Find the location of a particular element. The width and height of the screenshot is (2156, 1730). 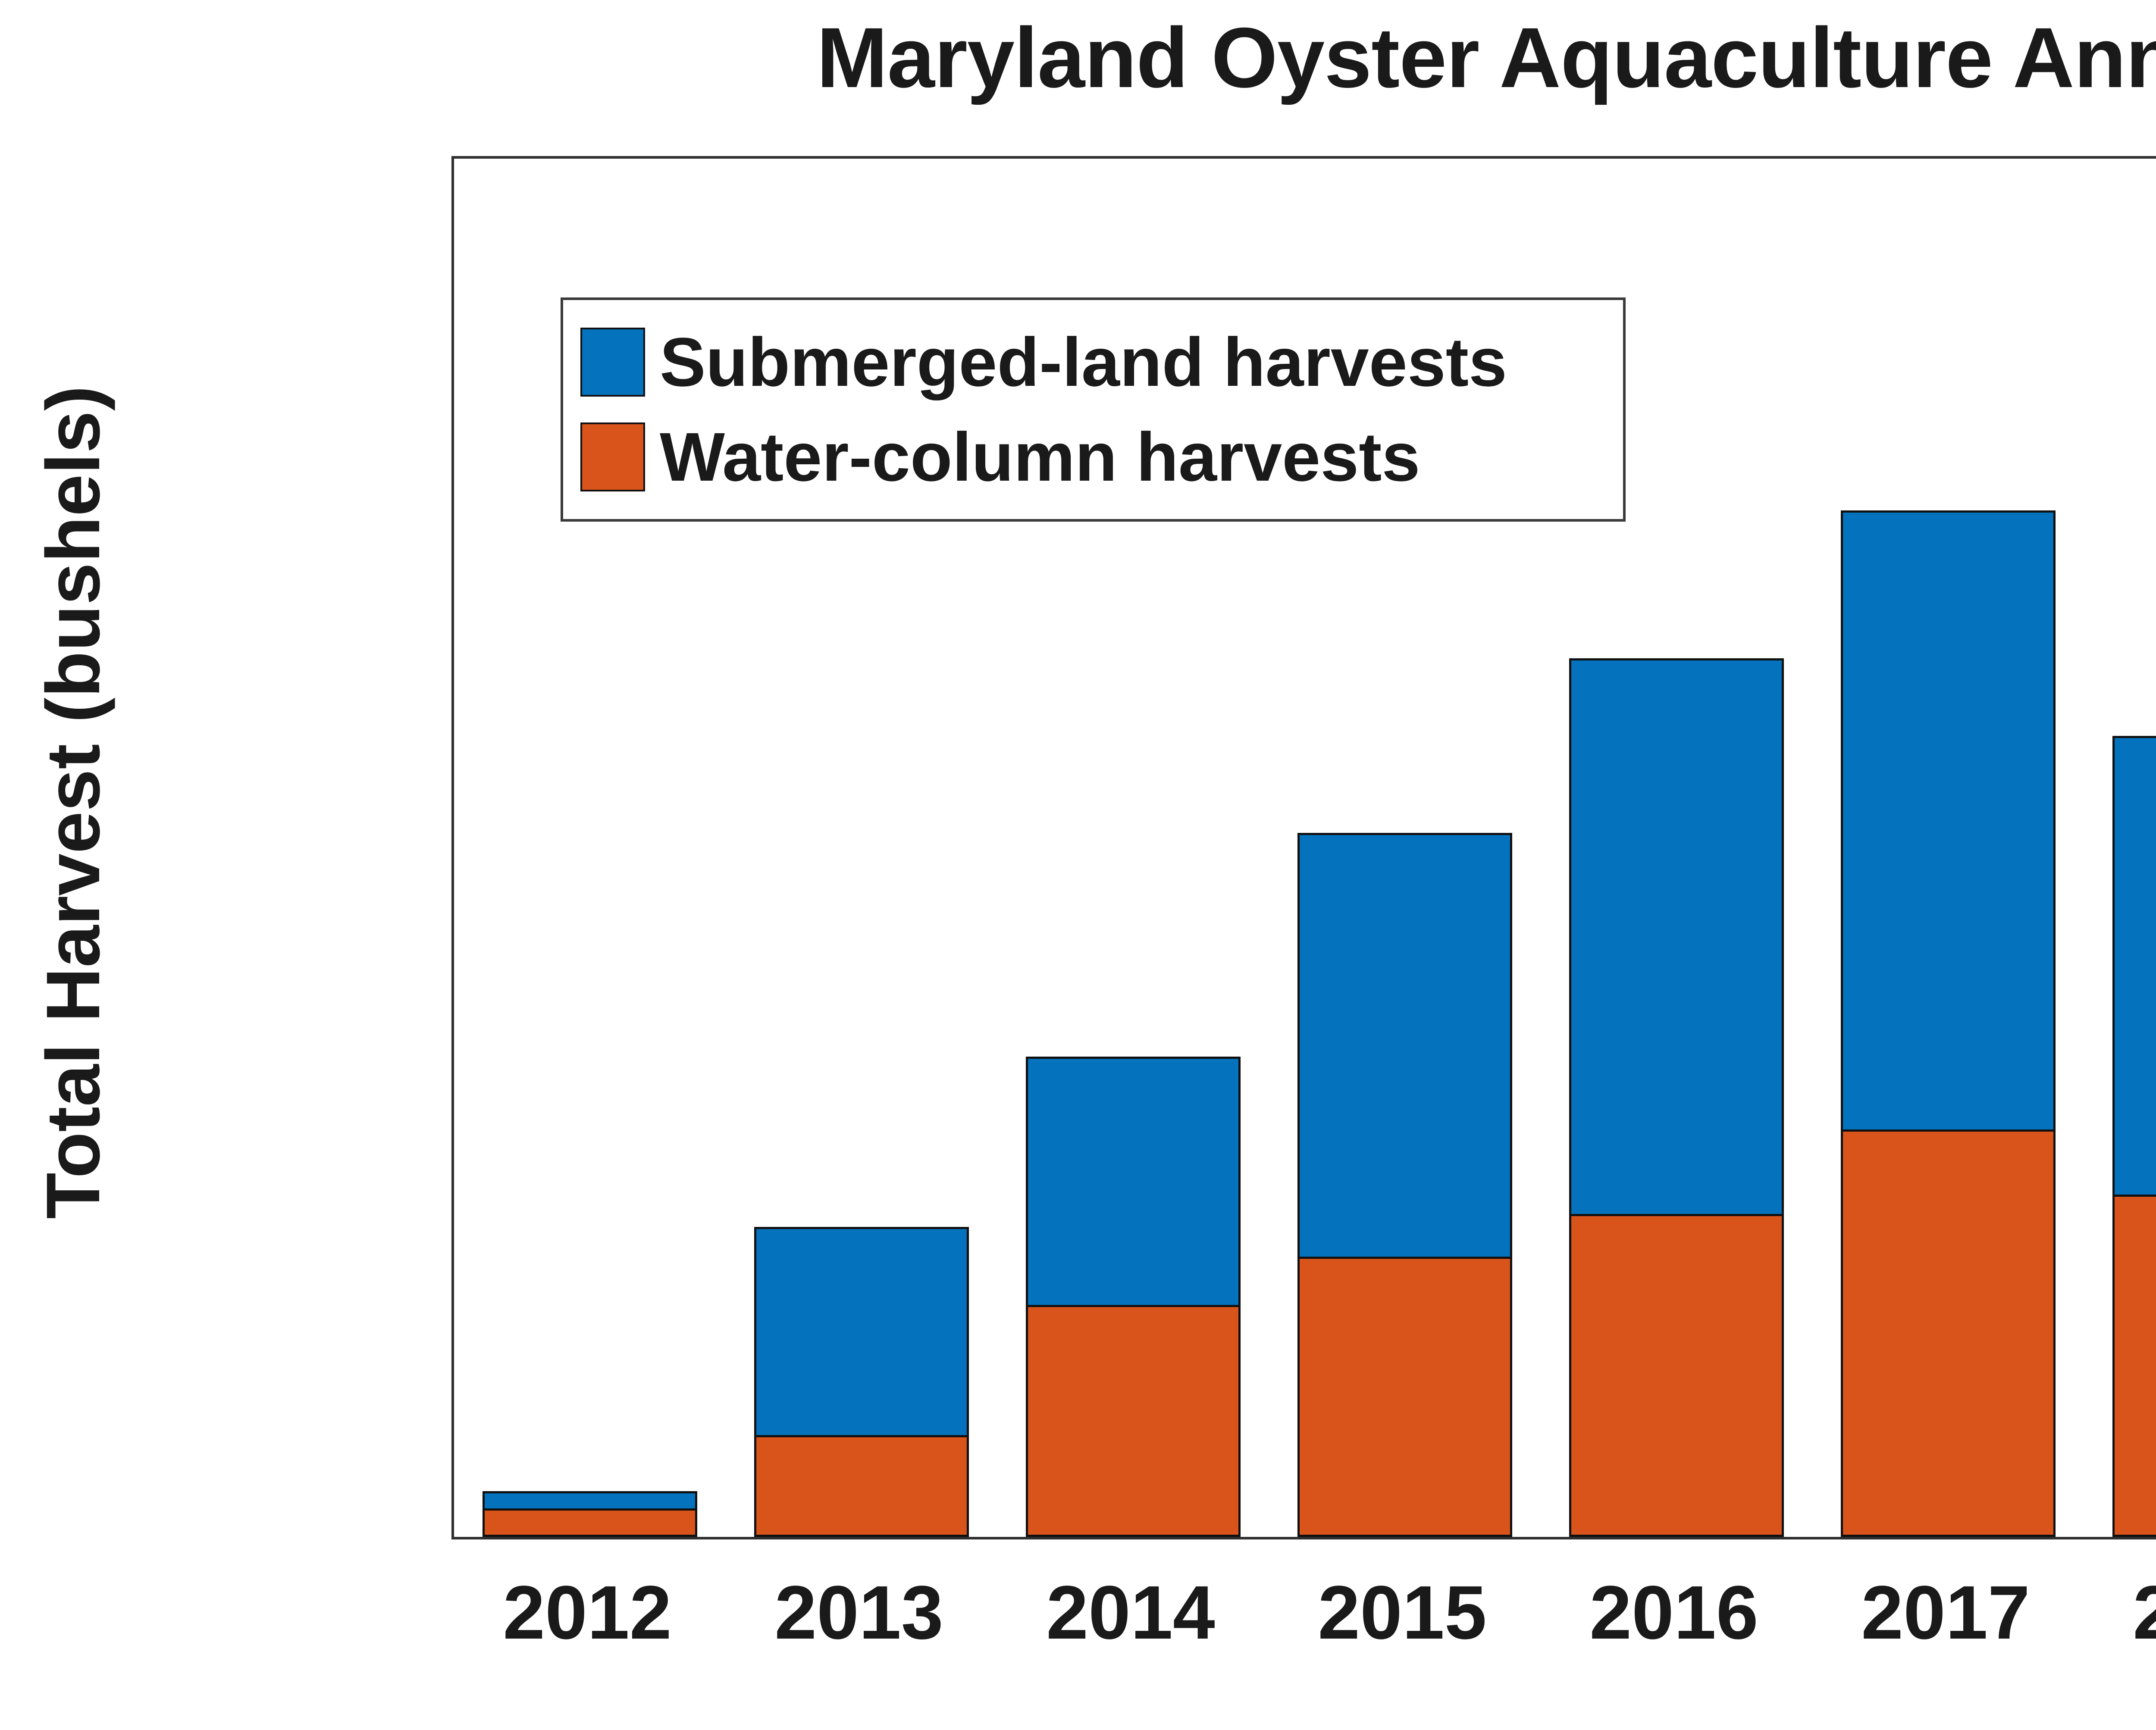

legend-swatch-water-column is located at coordinates (612, 456).